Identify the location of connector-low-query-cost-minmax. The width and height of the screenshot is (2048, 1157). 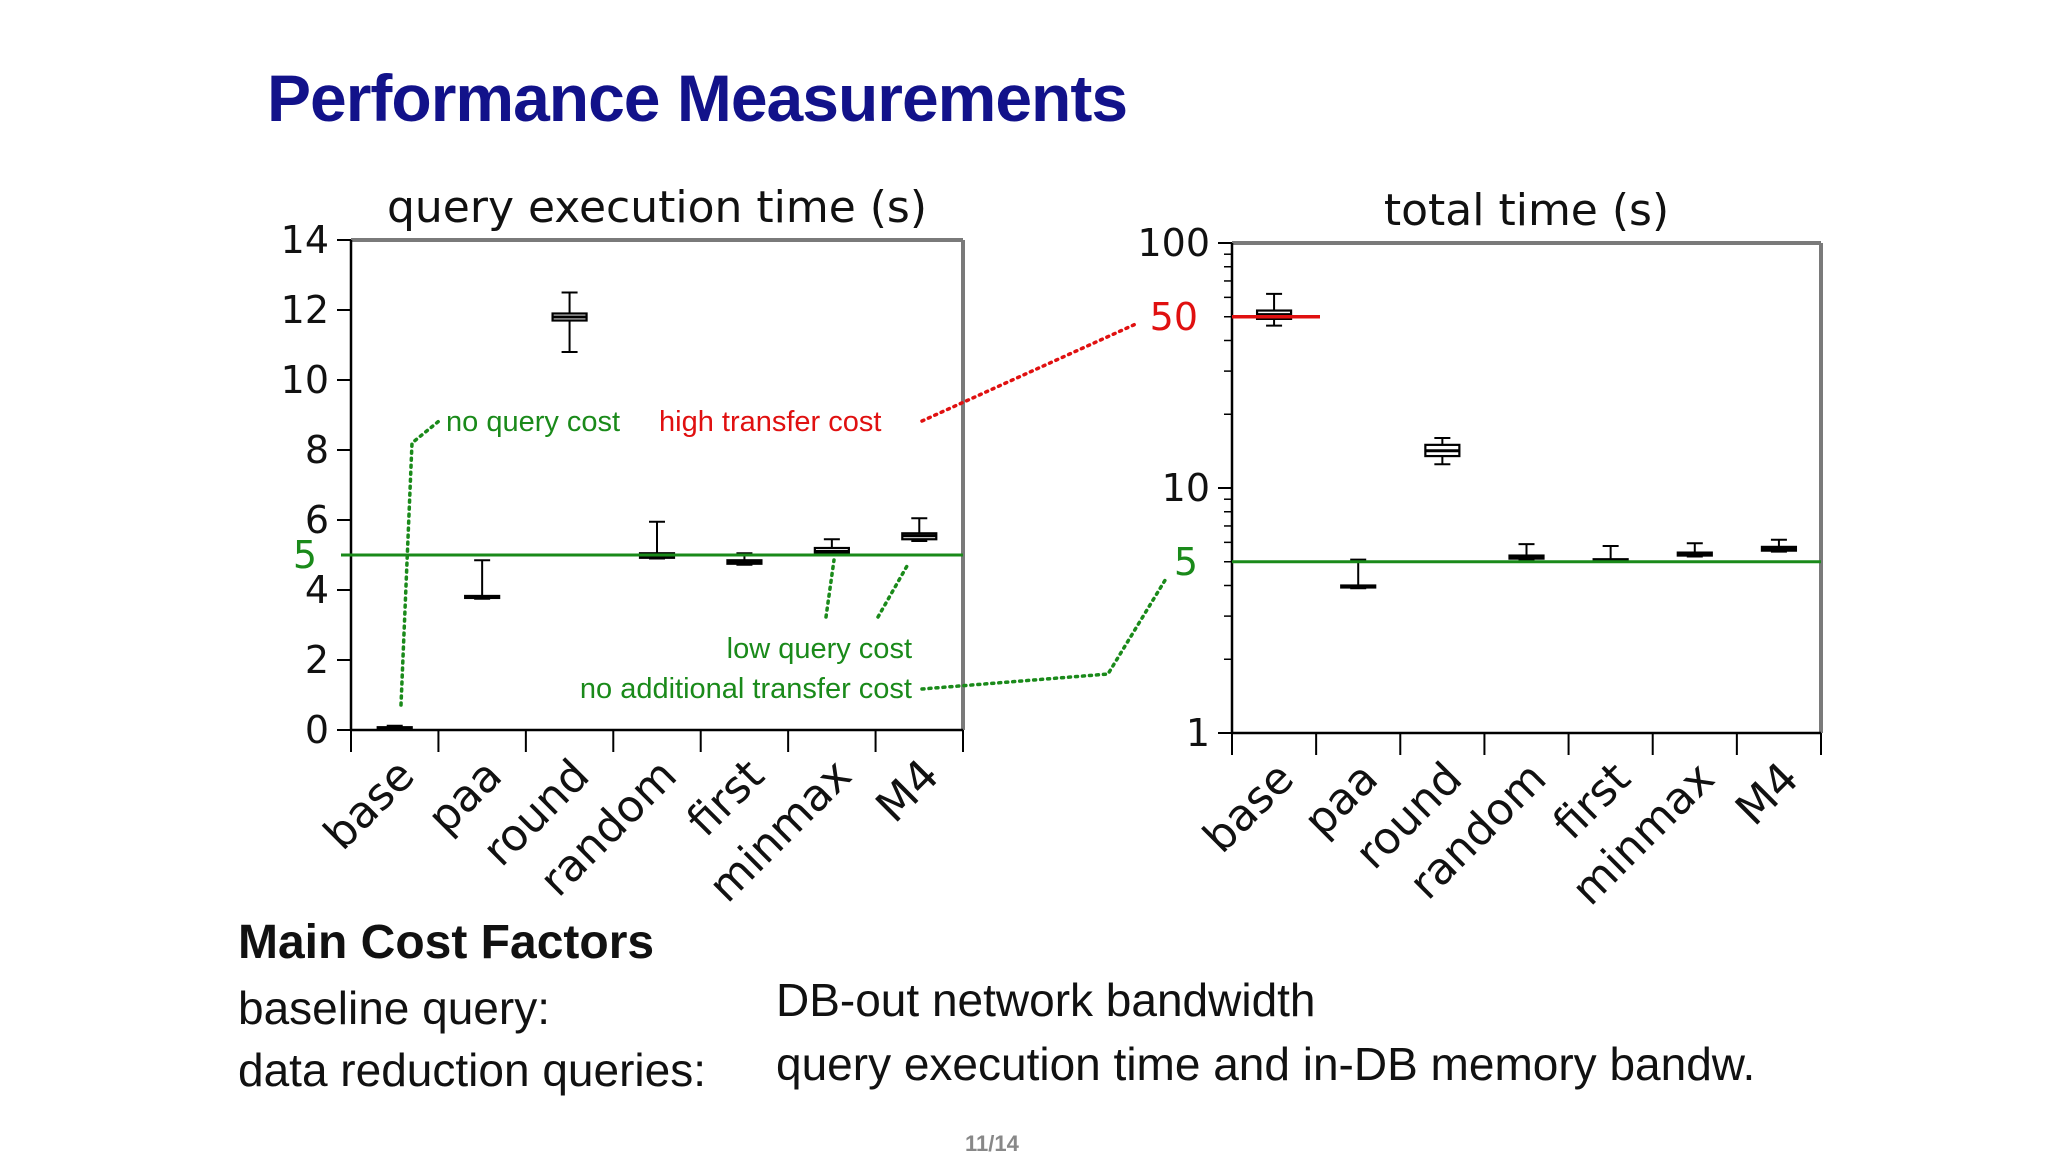
(830, 588).